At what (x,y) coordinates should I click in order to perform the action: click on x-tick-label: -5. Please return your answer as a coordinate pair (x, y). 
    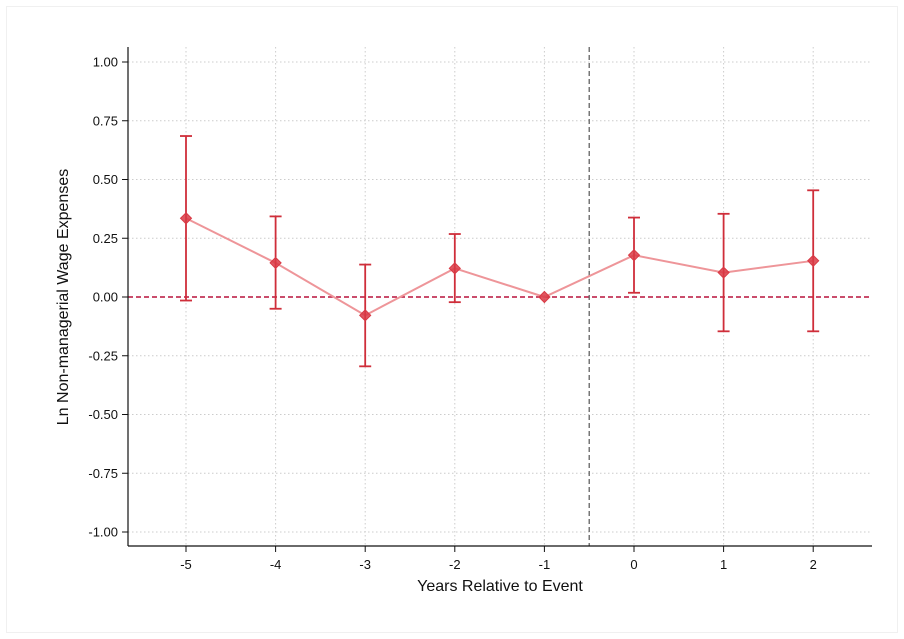
    Looking at the image, I should click on (186, 564).